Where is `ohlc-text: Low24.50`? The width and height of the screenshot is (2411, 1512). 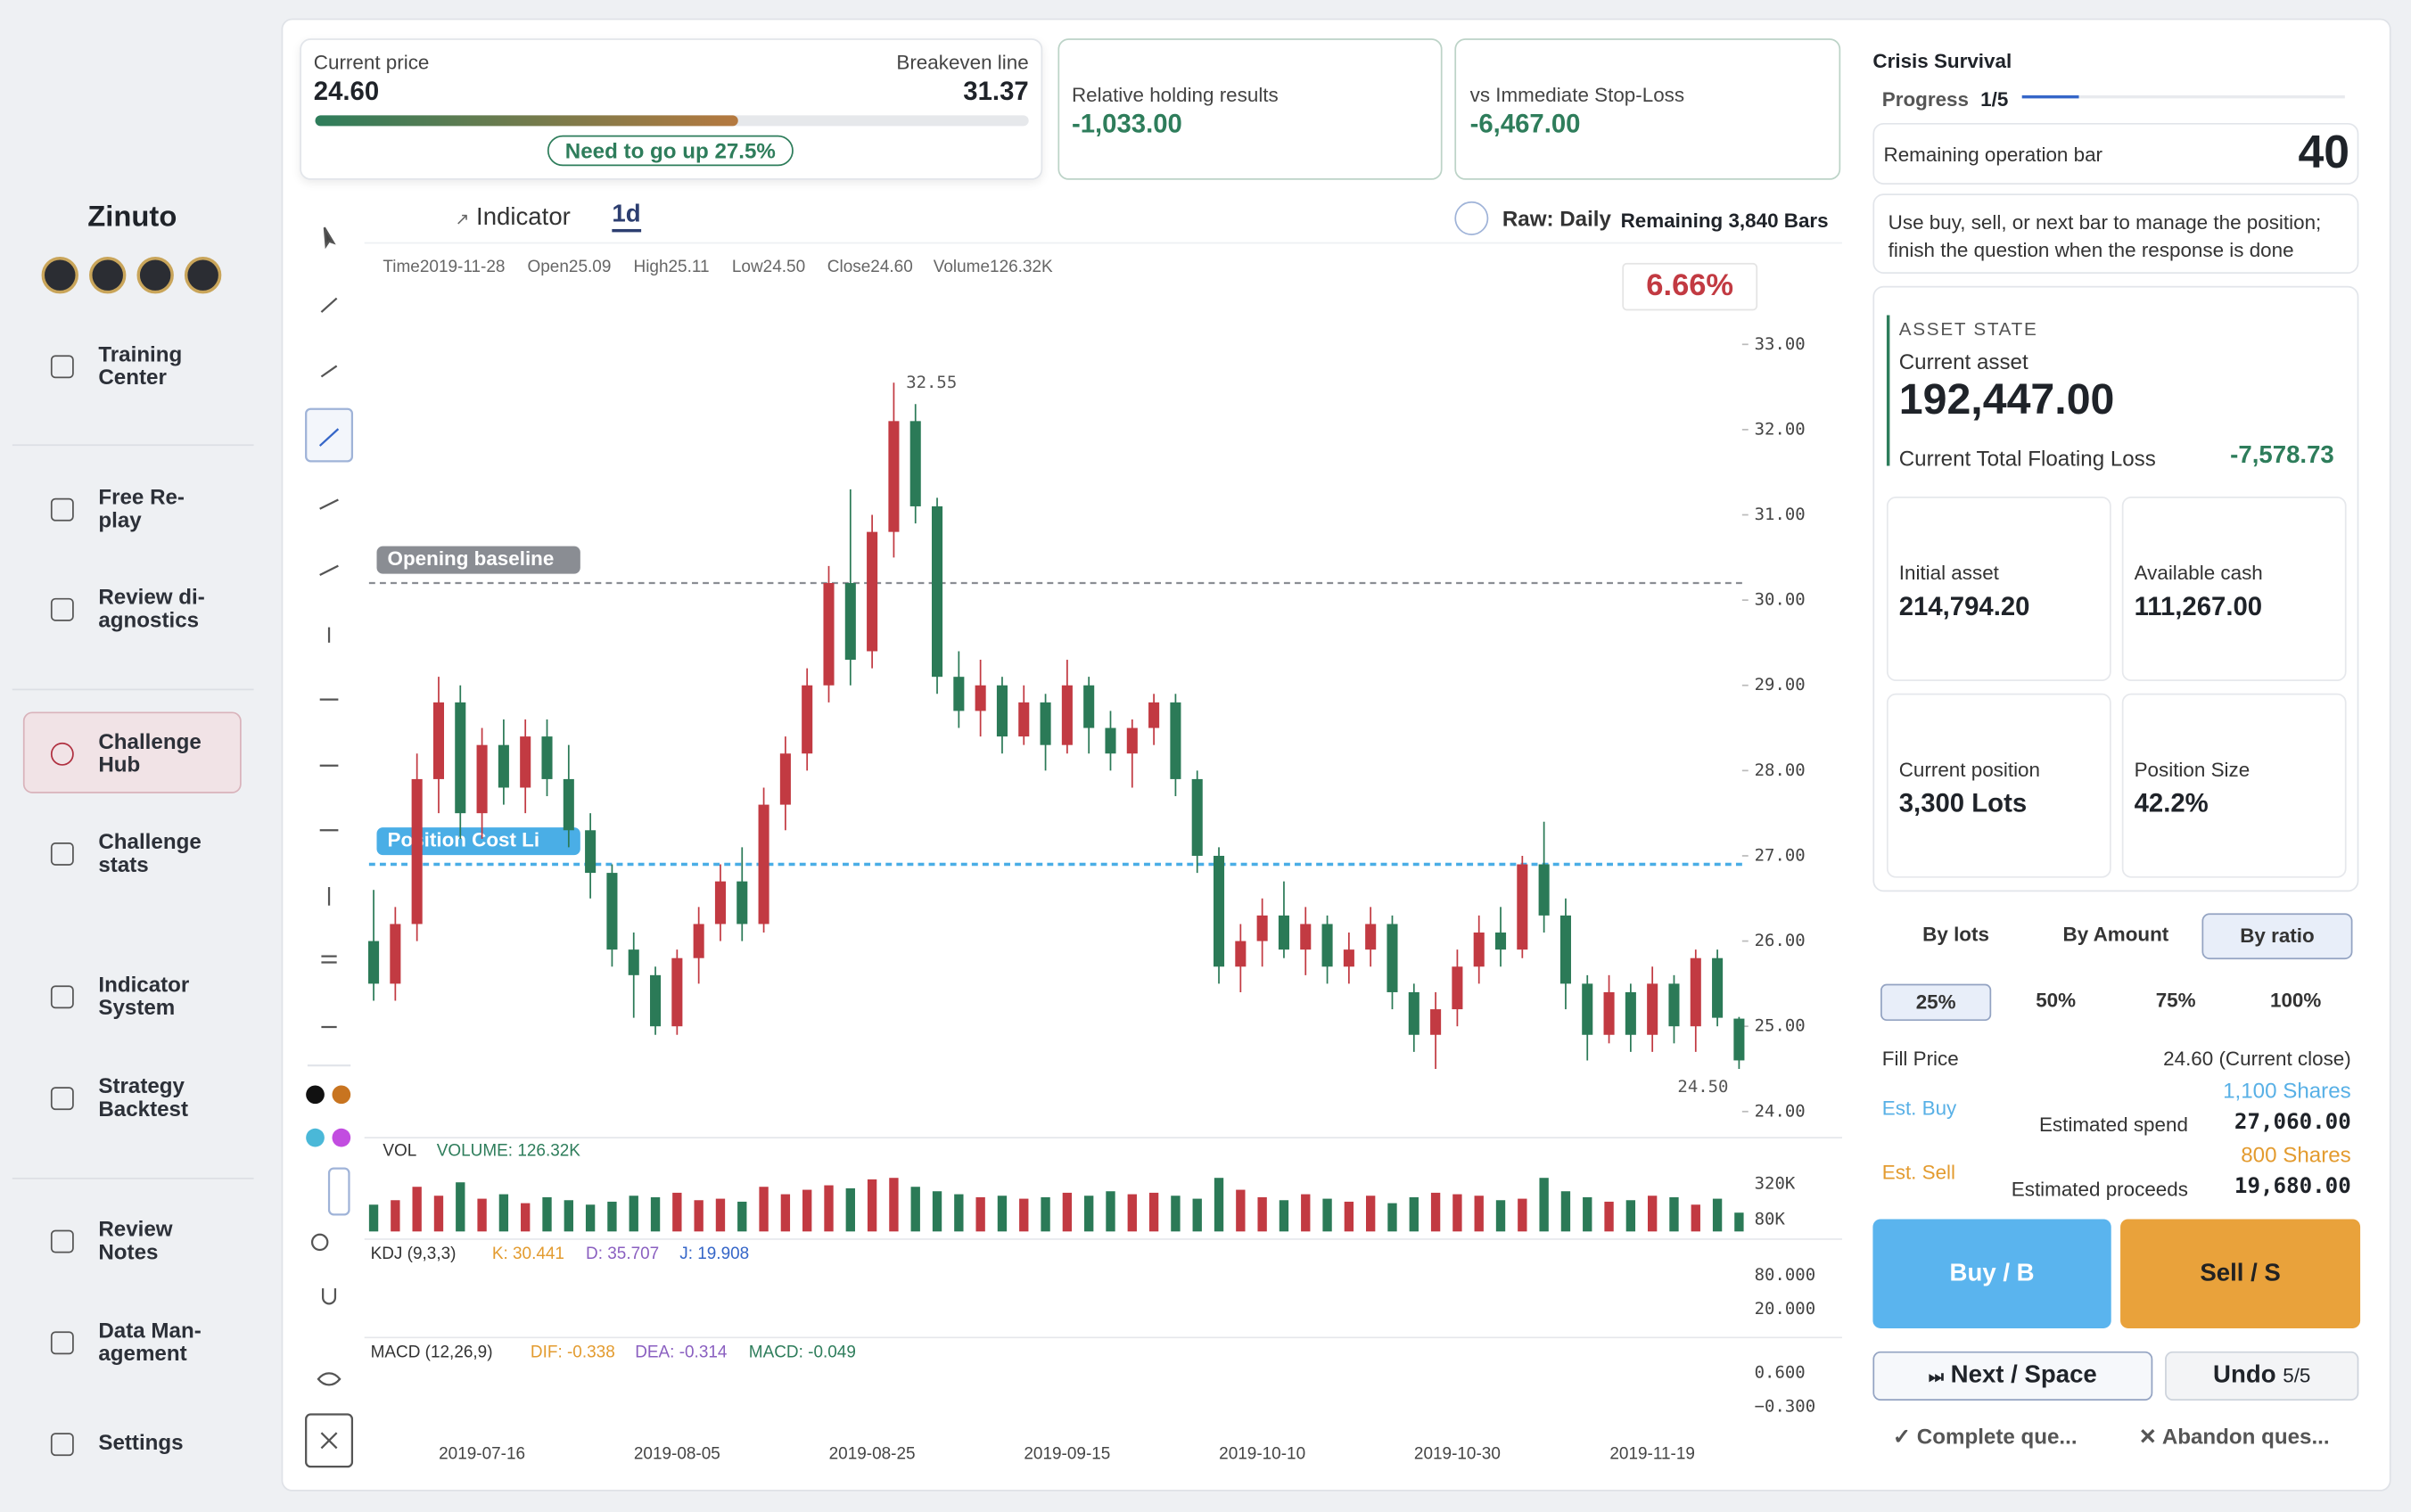 ohlc-text: Low24.50 is located at coordinates (768, 267).